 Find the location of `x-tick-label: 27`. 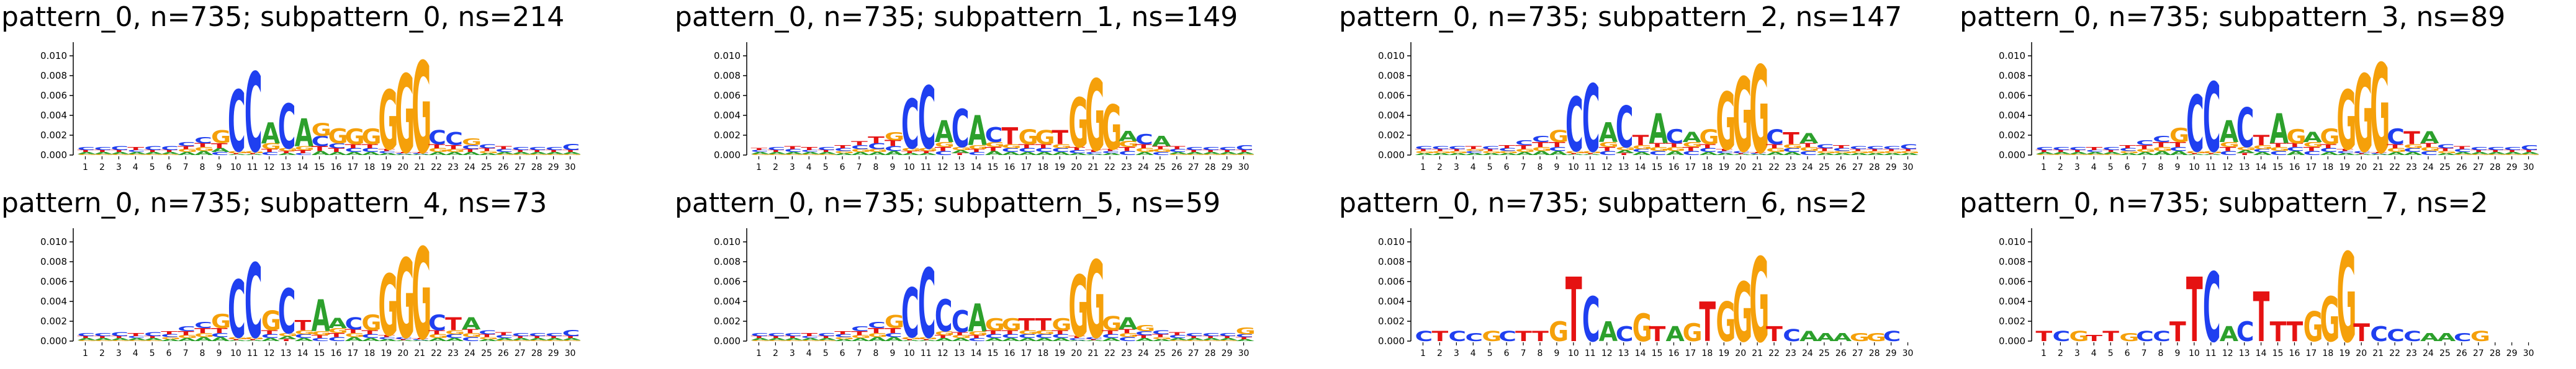

x-tick-label: 27 is located at coordinates (2478, 354).